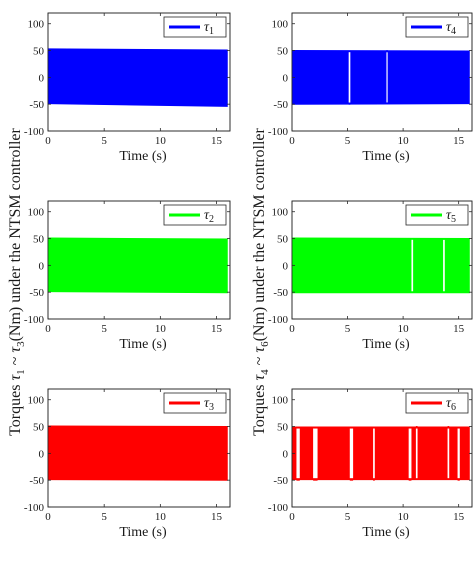  I want to click on legend-label: τ2, so click(209, 216).